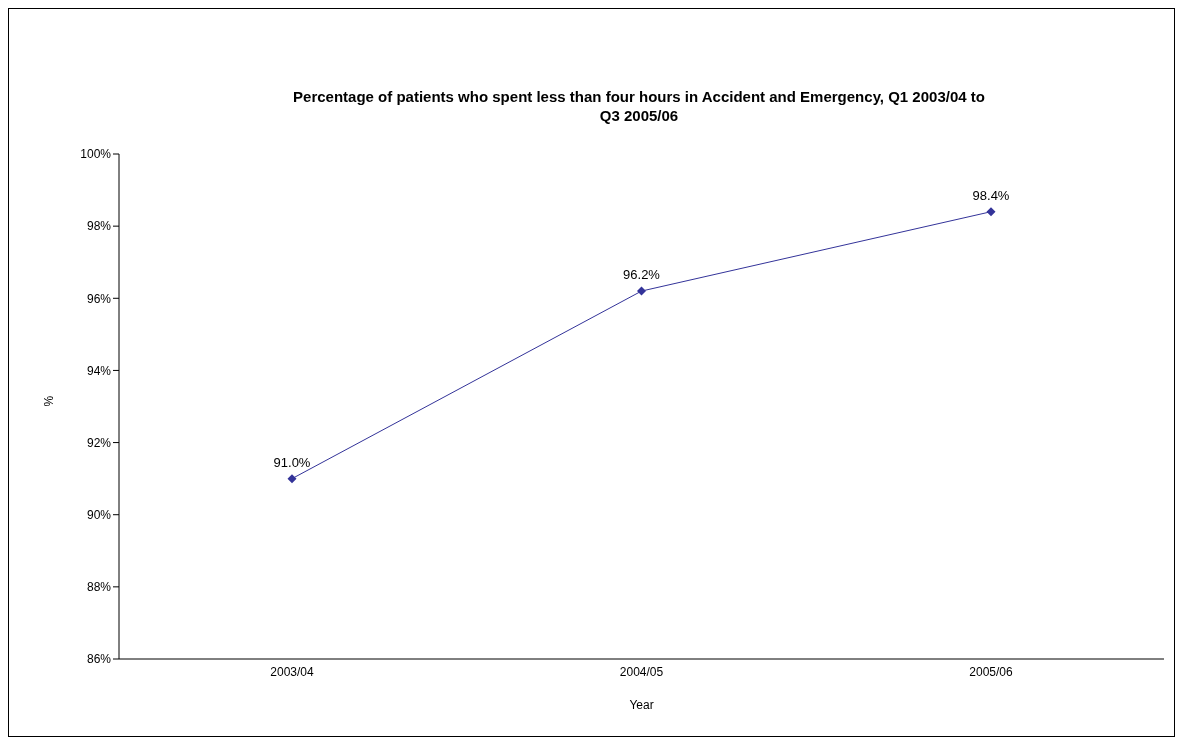 This screenshot has width=1183, height=745. I want to click on y-tick-label: 86%, so click(99, 659).